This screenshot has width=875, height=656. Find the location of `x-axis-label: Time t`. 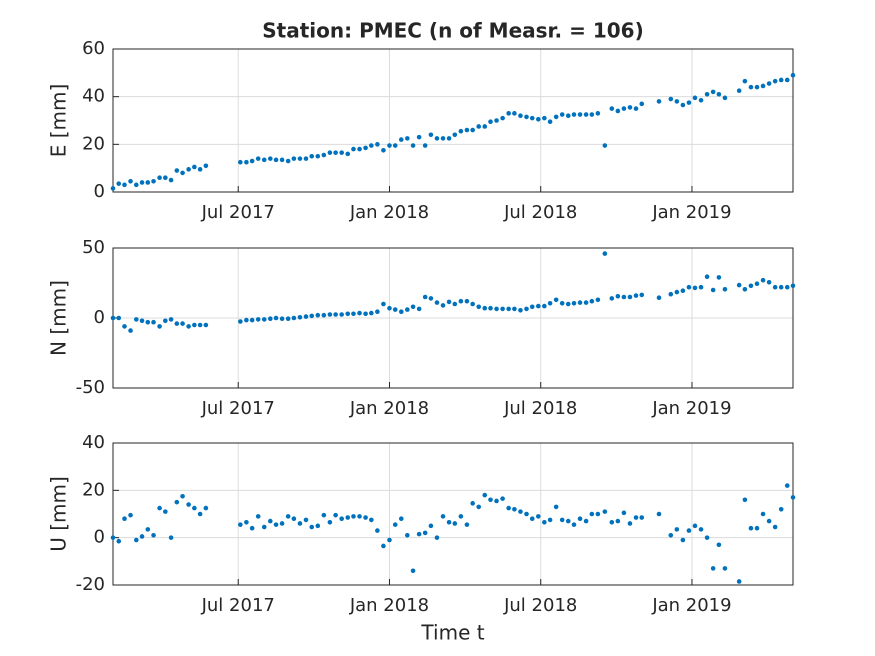

x-axis-label: Time t is located at coordinates (452, 633).